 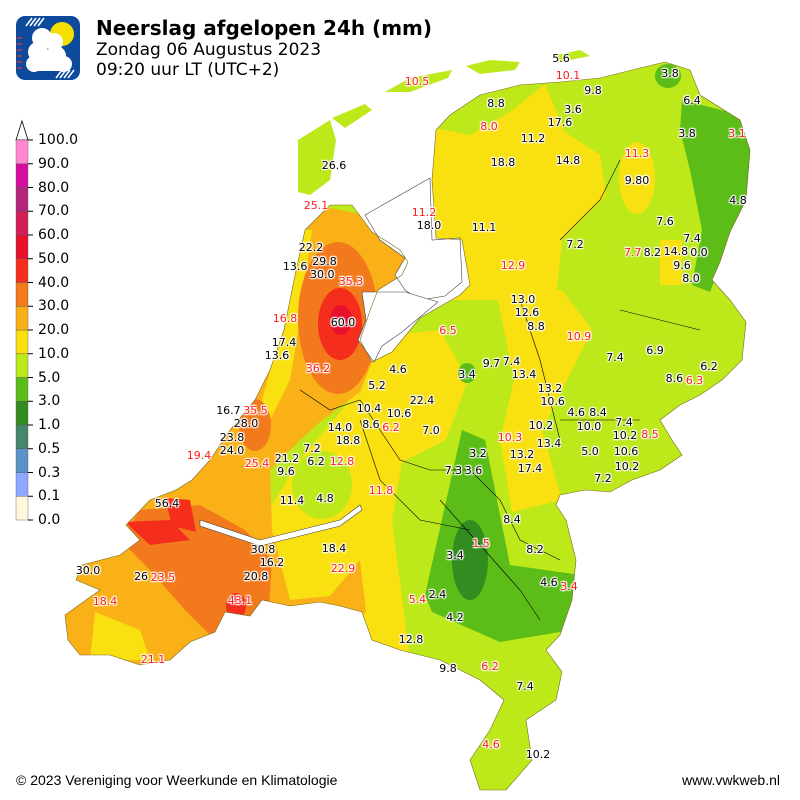 What do you see at coordinates (246, 424) in the screenshot?
I see `station-value-label: 28.0` at bounding box center [246, 424].